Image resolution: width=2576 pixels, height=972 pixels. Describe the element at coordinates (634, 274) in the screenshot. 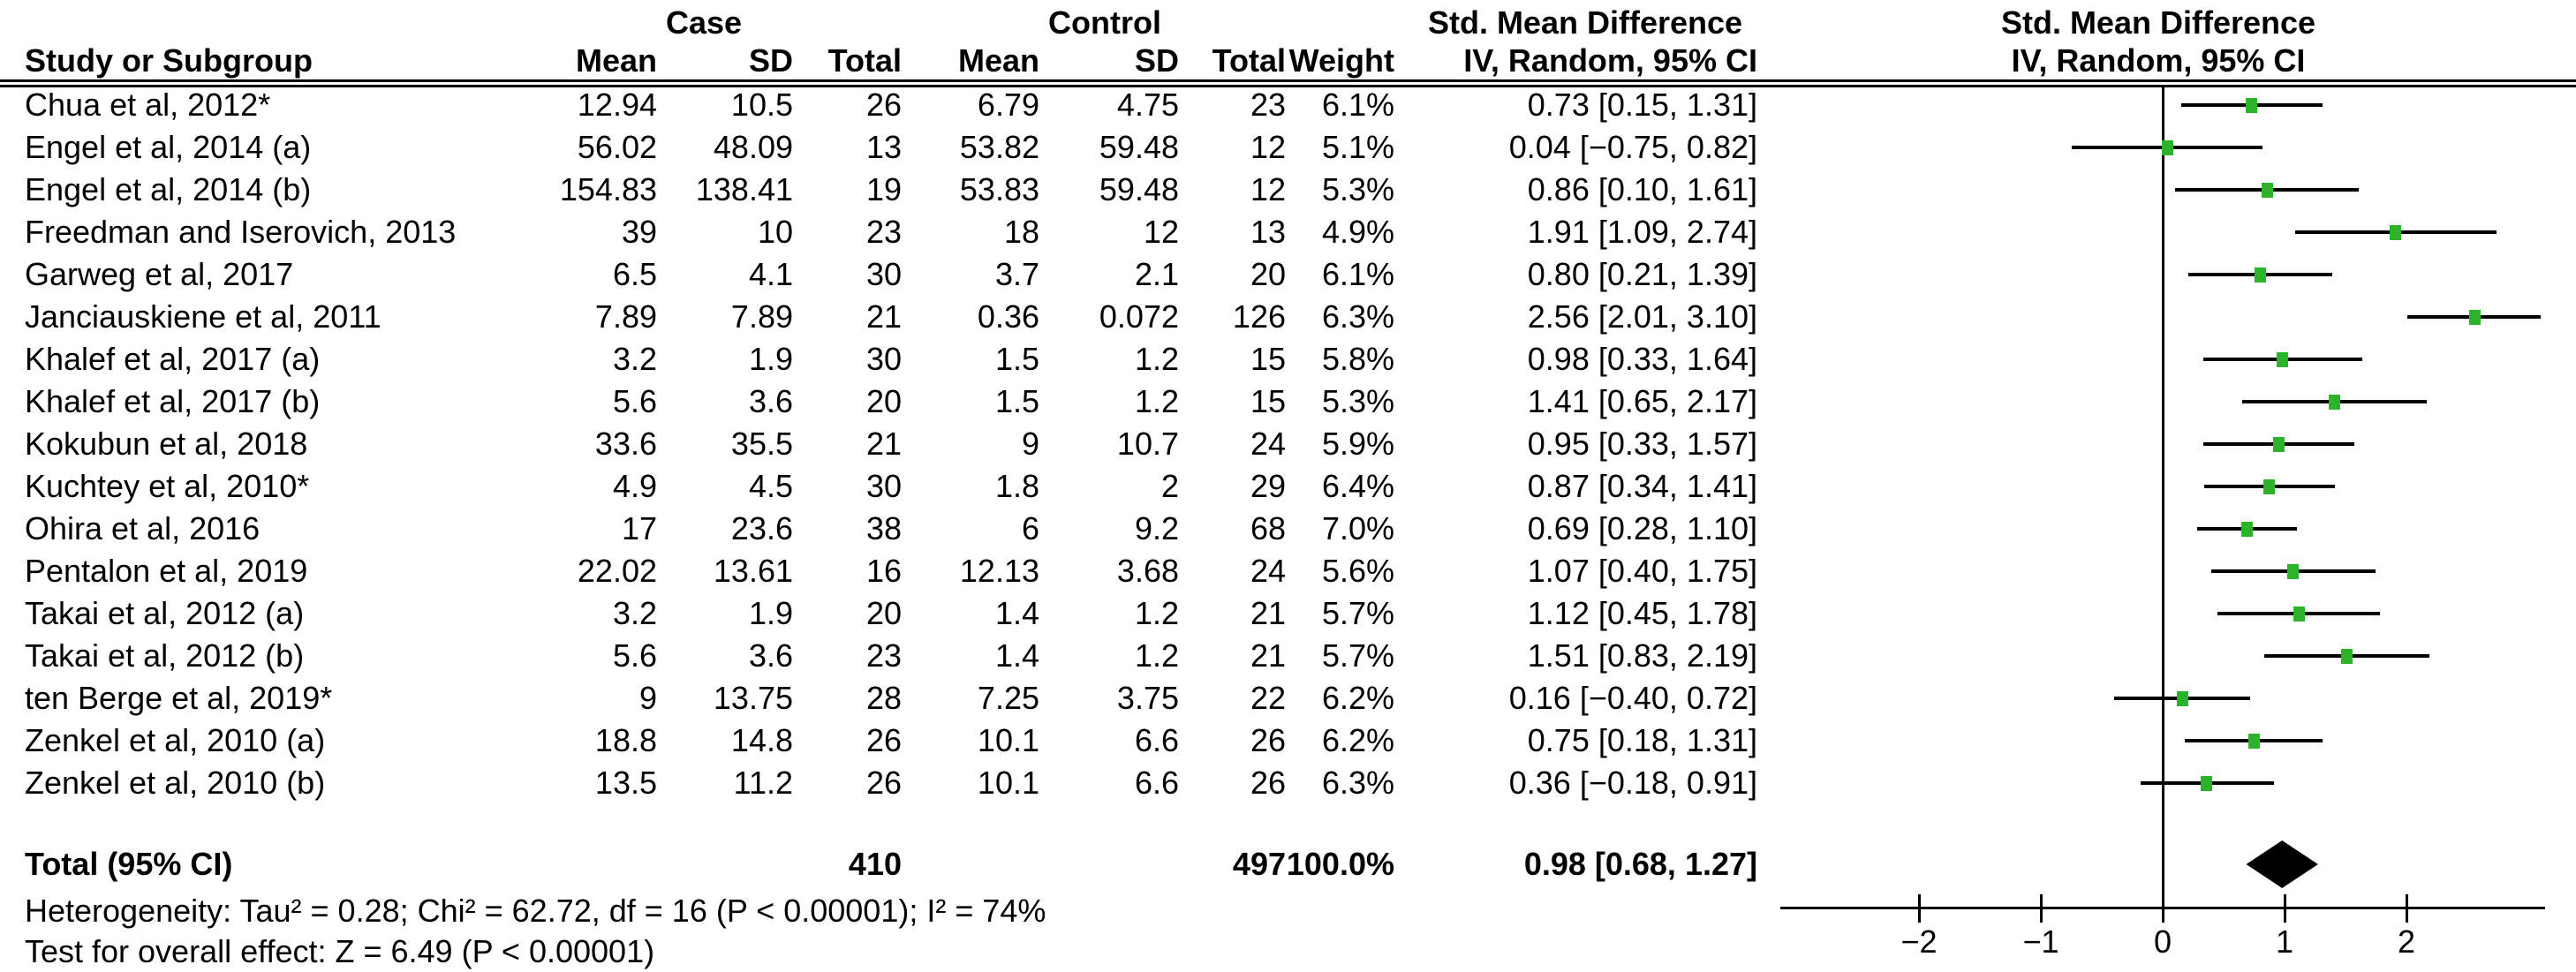

I see `case-mean-cell: 6.5` at that location.